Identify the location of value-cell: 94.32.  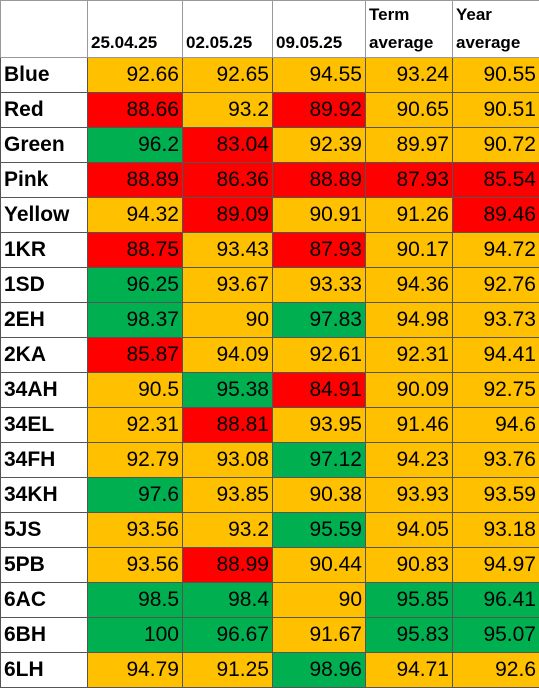
(135, 215).